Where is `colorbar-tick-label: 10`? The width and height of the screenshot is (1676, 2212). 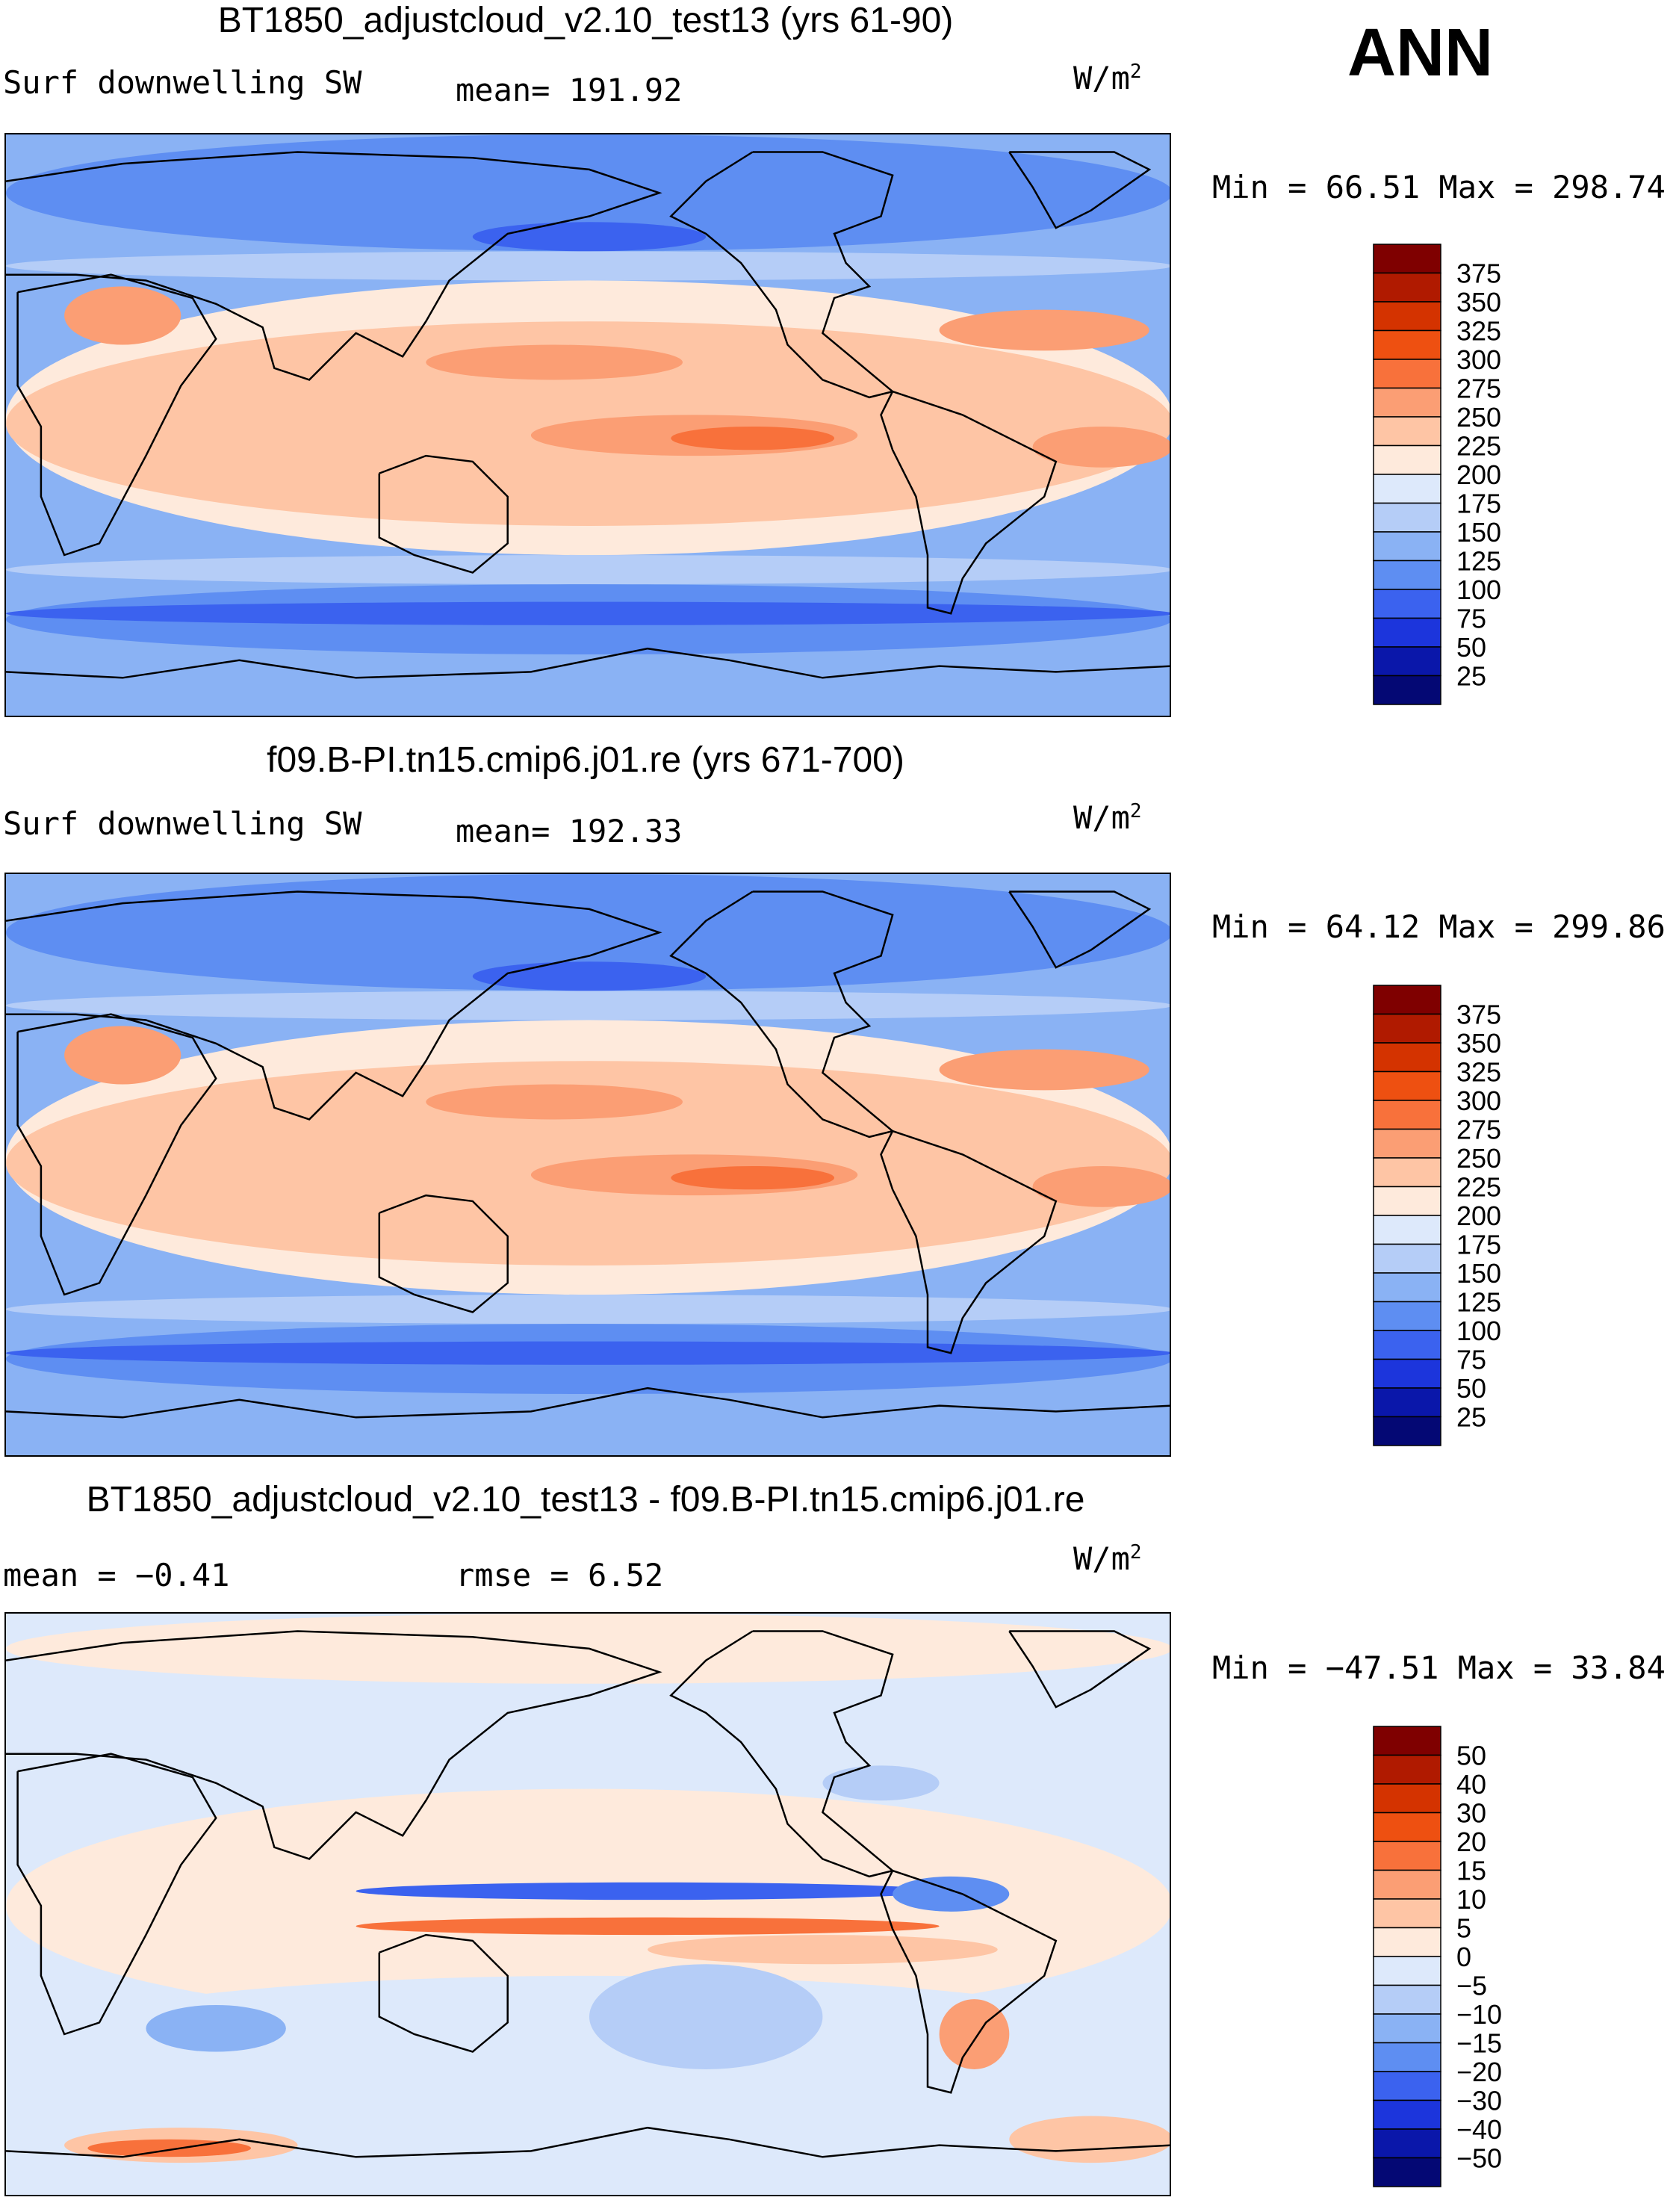
colorbar-tick-label: 10 is located at coordinates (1471, 1899).